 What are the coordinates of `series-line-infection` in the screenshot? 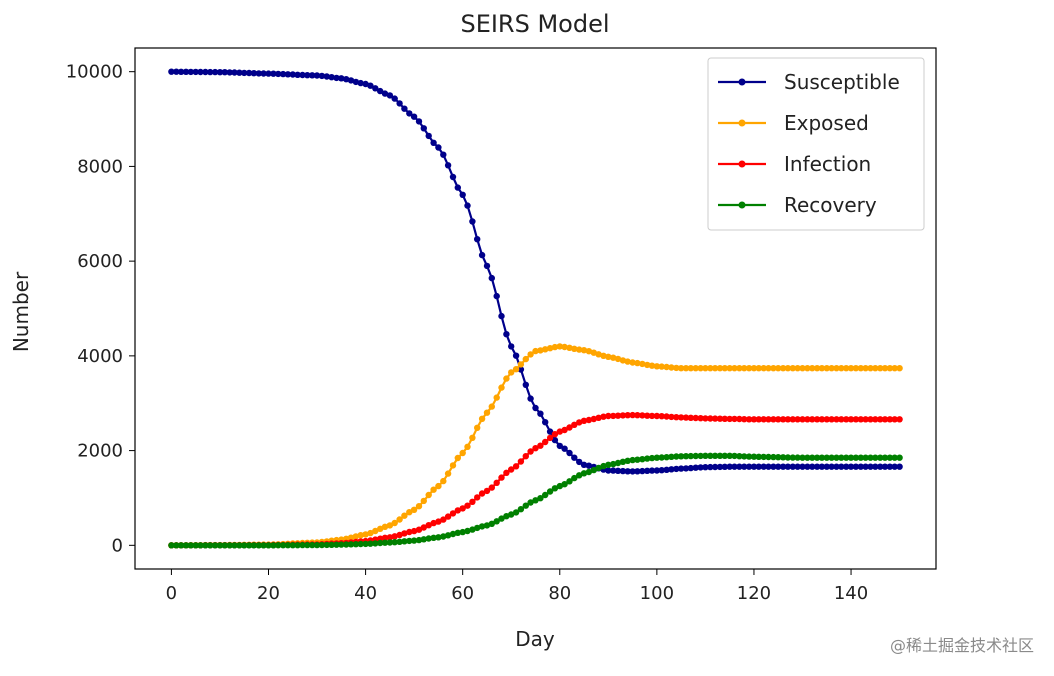 It's located at (535, 480).